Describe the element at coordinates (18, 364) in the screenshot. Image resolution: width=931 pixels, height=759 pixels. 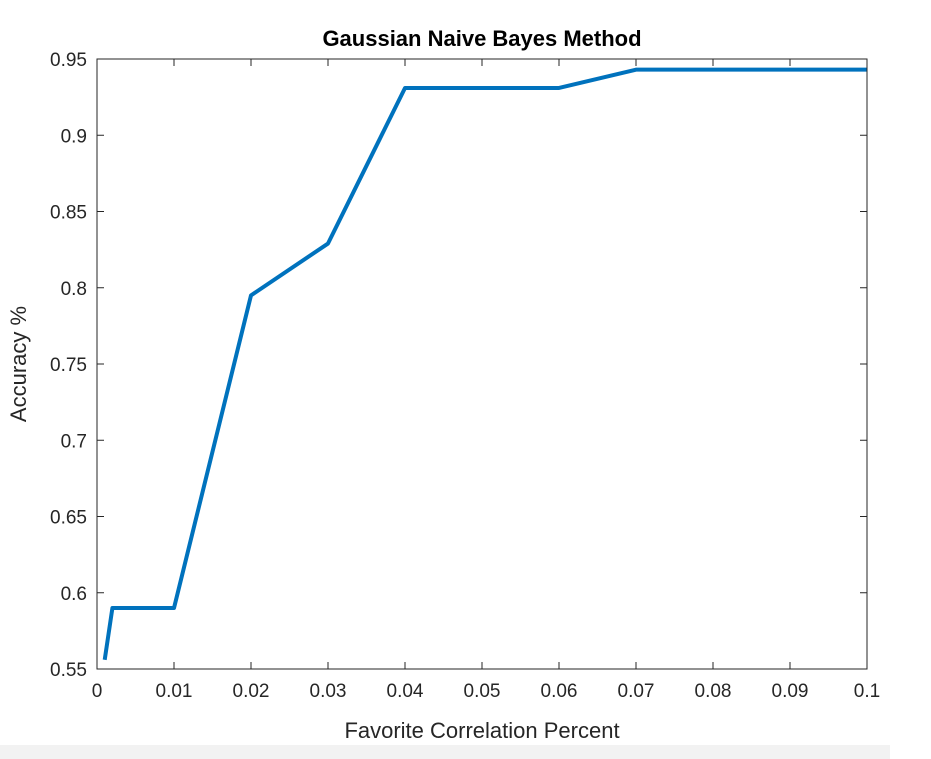
I see `y-axis-label: Accuracy %` at that location.